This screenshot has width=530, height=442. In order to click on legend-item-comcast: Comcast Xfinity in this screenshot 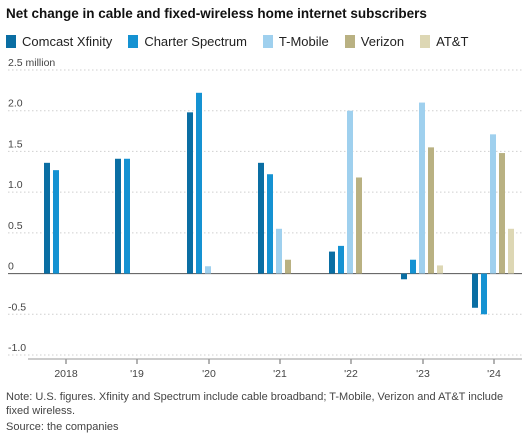, I will do `click(59, 41)`.